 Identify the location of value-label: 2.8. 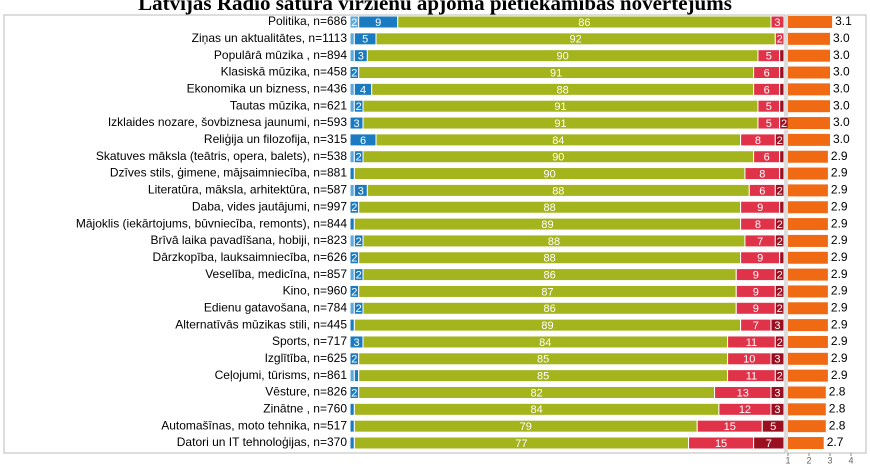
(837, 408).